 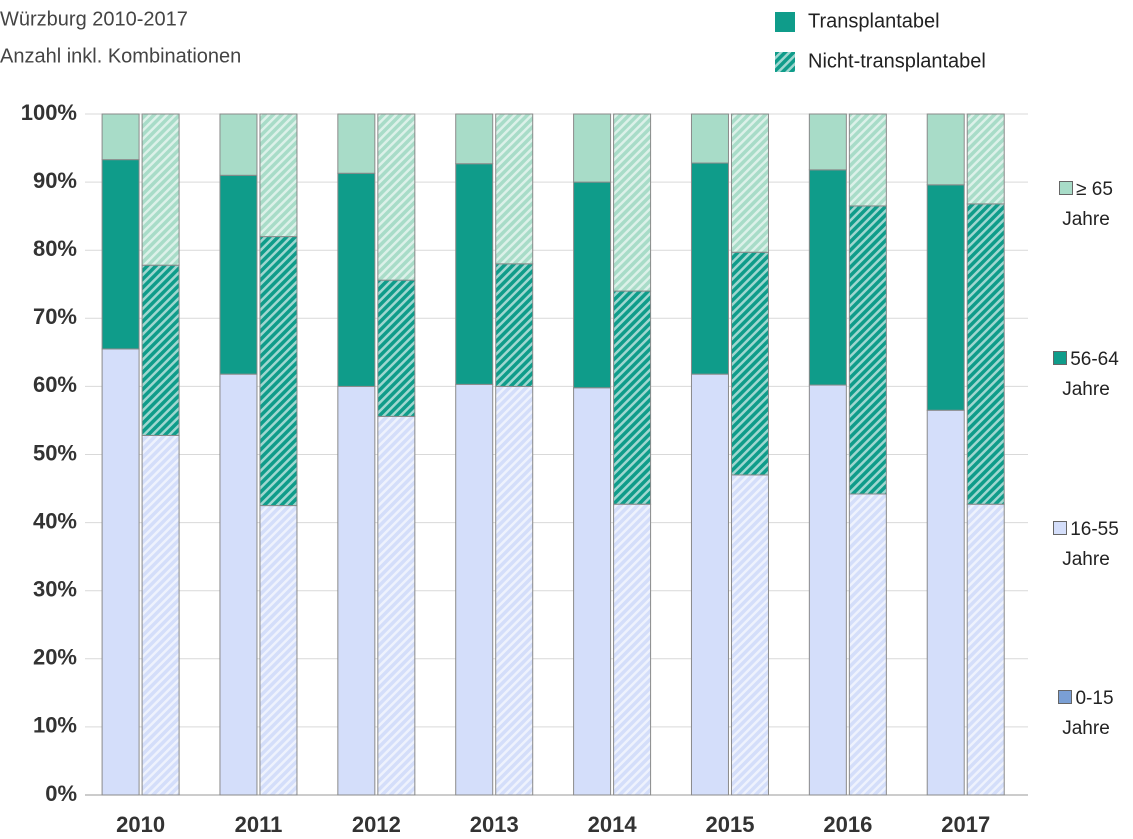 I want to click on subtitle: Würzburg 2010-2017, so click(x=94, y=19).